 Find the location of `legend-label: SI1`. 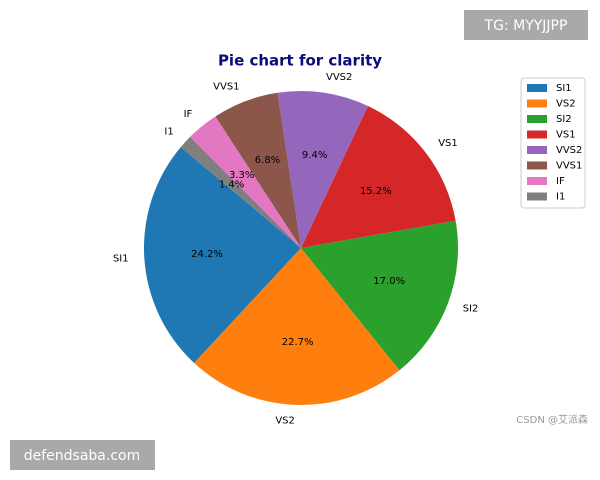

legend-label: SI1 is located at coordinates (564, 88).